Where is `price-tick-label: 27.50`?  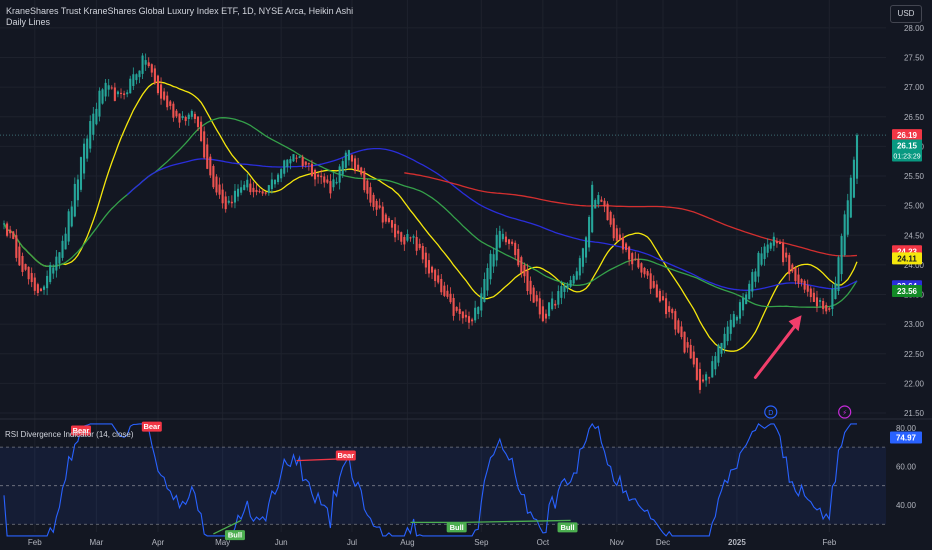
price-tick-label: 27.50 is located at coordinates (914, 58).